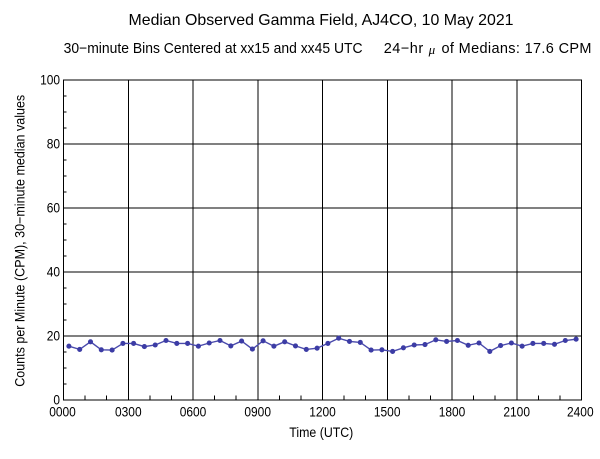 The width and height of the screenshot is (600, 459). What do you see at coordinates (128, 412) in the screenshot?
I see `svg-text: 0300` at bounding box center [128, 412].